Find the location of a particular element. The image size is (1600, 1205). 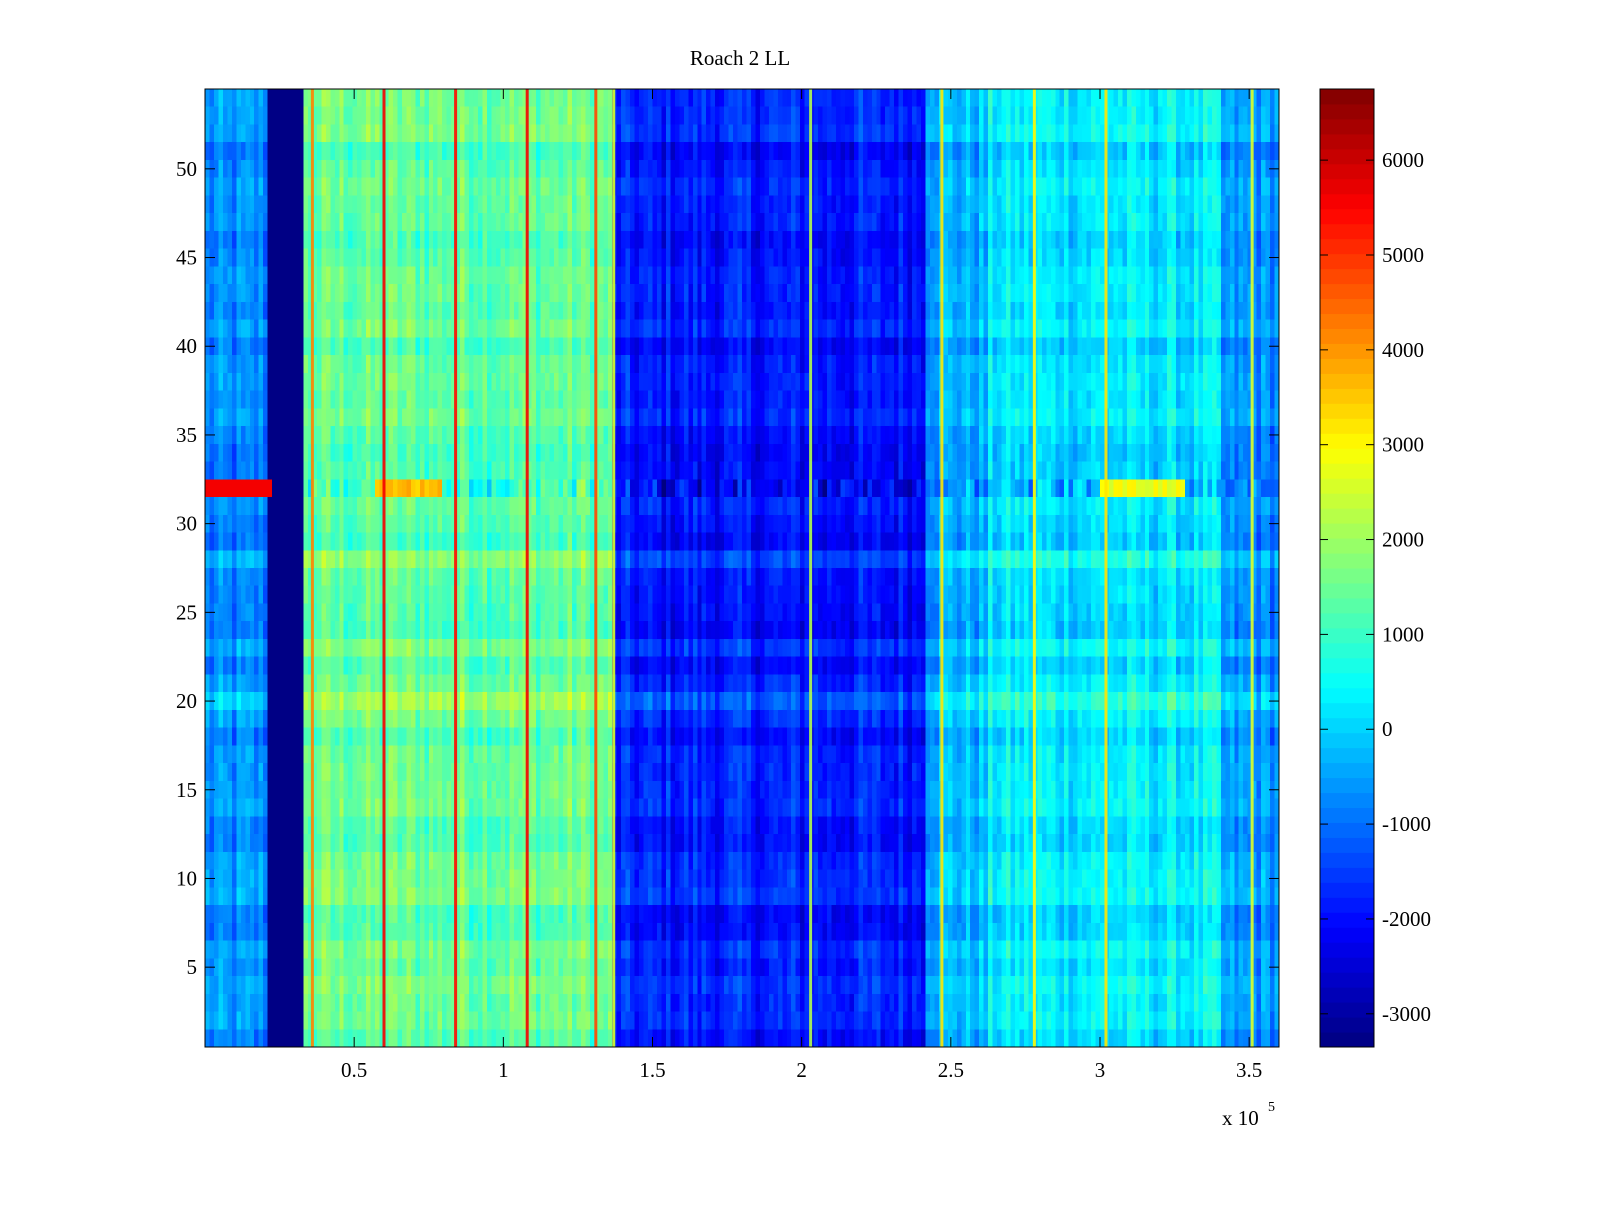

x-axis-exponent: x 10 5 is located at coordinates (1248, 1115).